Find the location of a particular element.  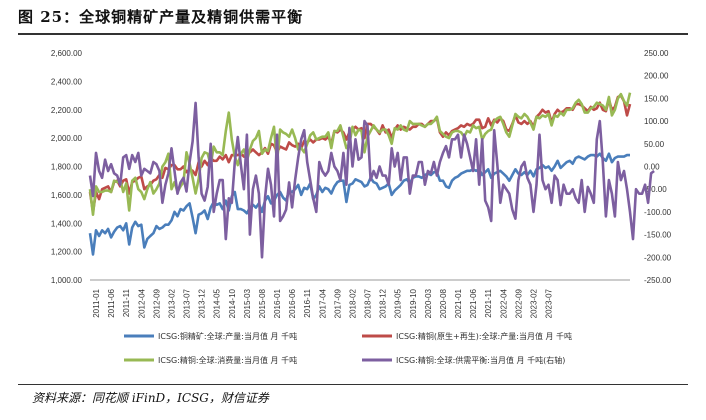

x-tick-label: 2015-03 is located at coordinates (247, 303).